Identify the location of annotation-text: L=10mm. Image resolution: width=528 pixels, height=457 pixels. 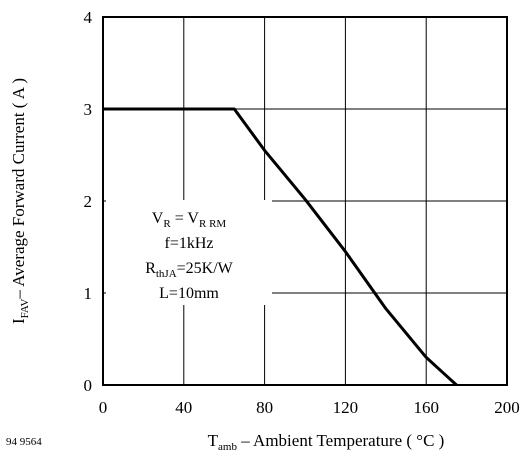
(189, 293).